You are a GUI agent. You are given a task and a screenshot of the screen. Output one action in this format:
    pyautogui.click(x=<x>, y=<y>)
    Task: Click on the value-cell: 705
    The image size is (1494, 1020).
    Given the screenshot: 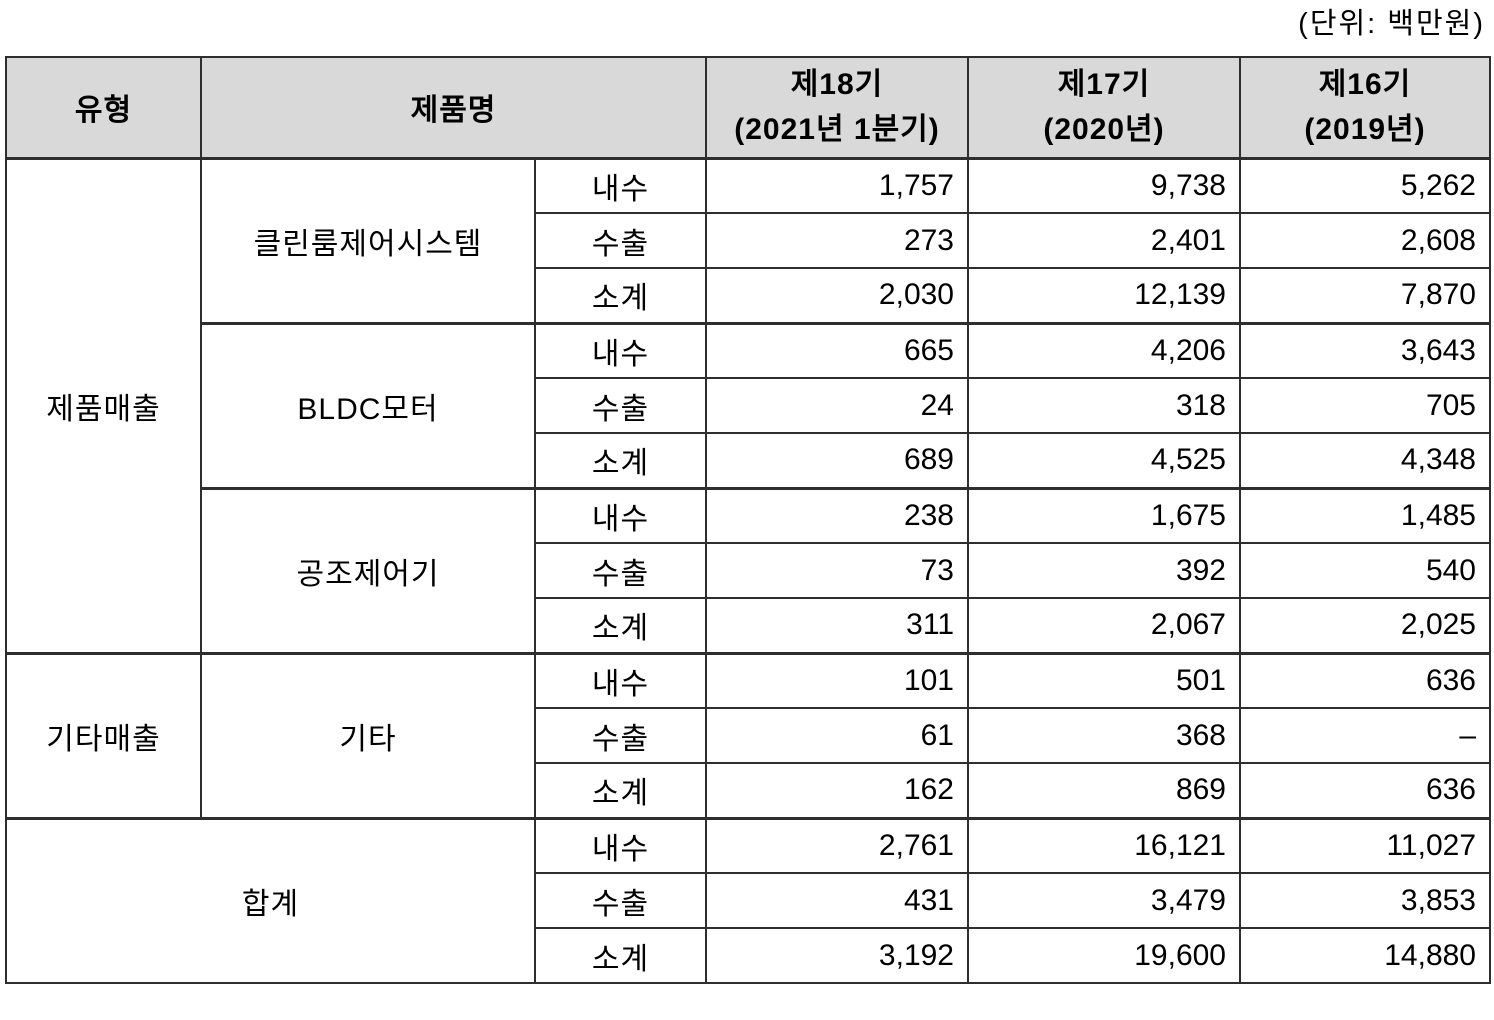 What is the action you would take?
    pyautogui.click(x=1365, y=405)
    